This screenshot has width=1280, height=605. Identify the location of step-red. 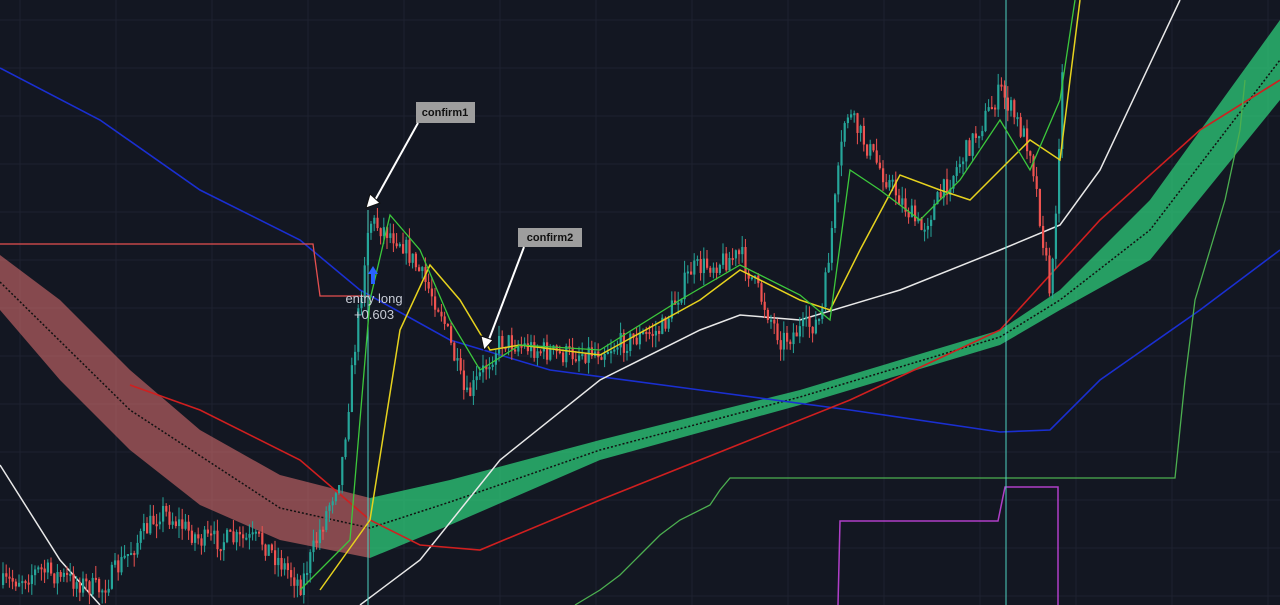
(185, 270).